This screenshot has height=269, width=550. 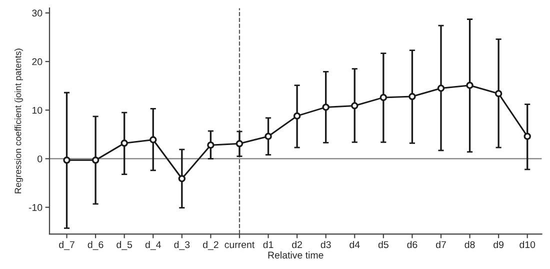 What do you see at coordinates (40, 158) in the screenshot?
I see `y-tick-label: 0` at bounding box center [40, 158].